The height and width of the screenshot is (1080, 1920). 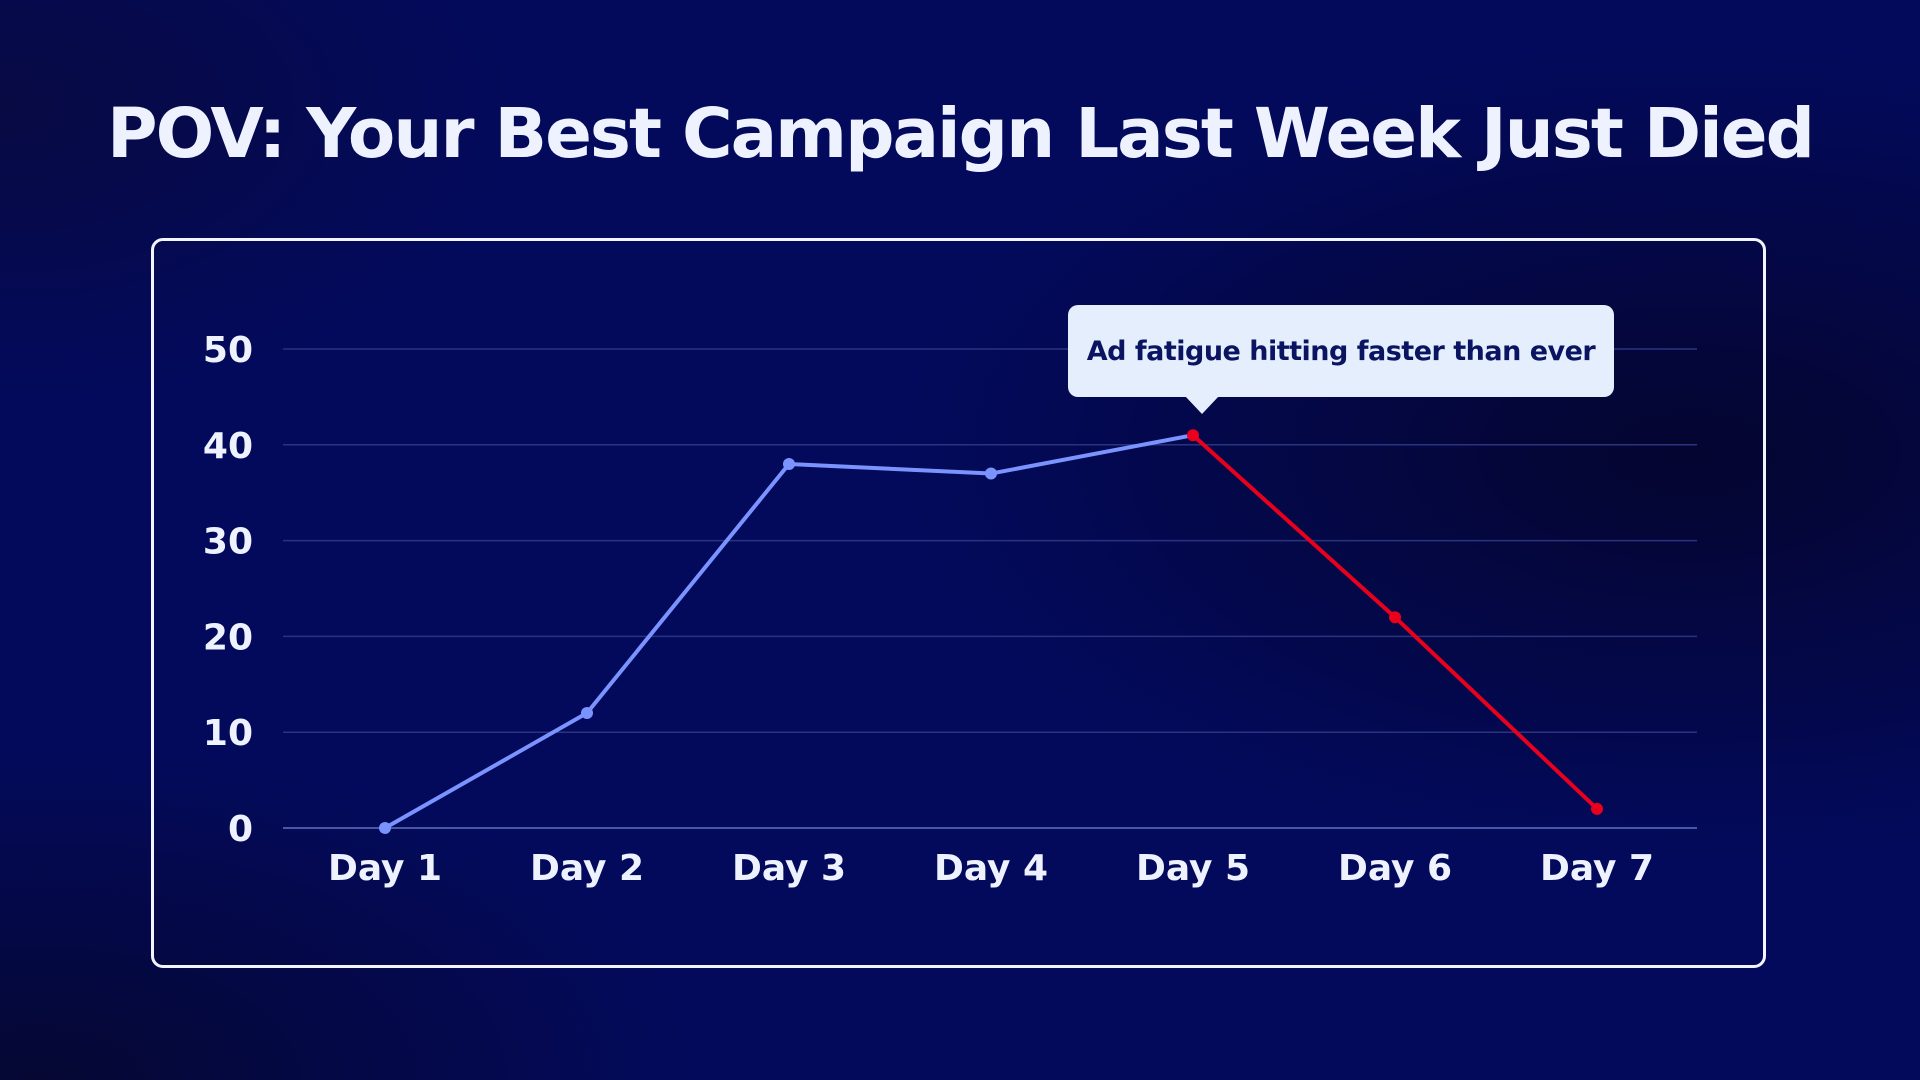 I want to click on x-tick-label: Day 3, so click(x=789, y=868).